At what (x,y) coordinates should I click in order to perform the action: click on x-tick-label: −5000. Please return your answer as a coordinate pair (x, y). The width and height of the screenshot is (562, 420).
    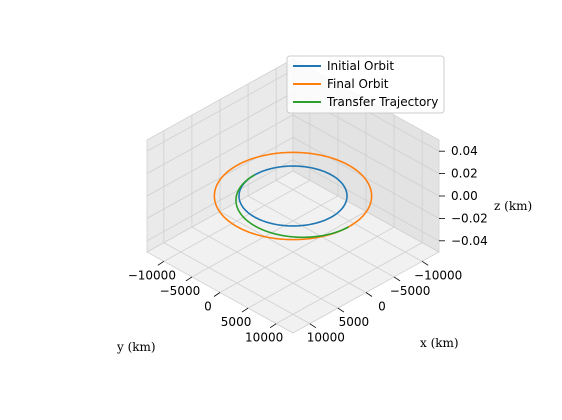
    Looking at the image, I should click on (410, 291).